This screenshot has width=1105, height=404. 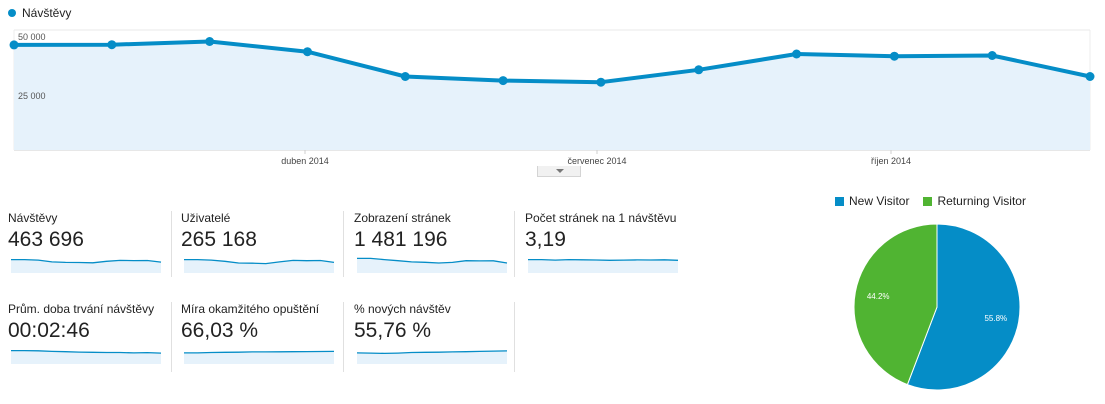 What do you see at coordinates (46, 239) in the screenshot?
I see `metric-value: 463 696` at bounding box center [46, 239].